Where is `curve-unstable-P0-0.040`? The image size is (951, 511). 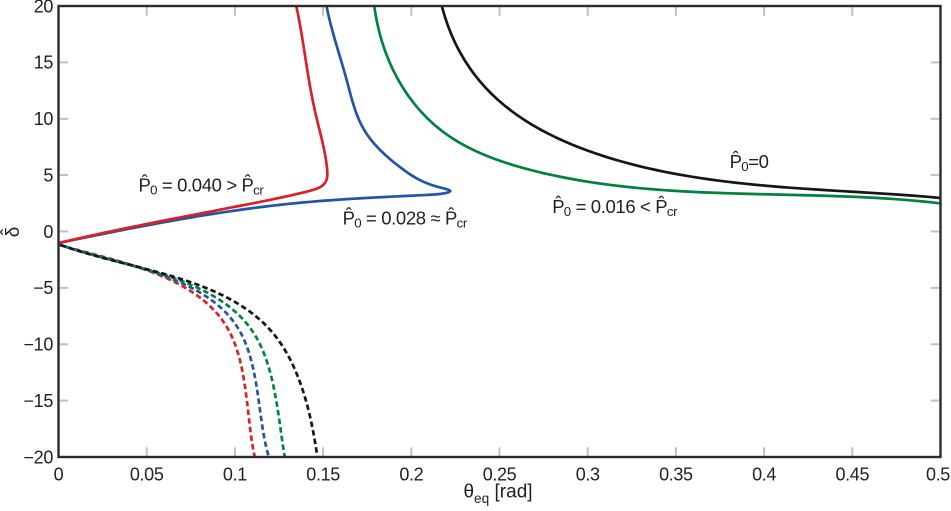
curve-unstable-P0-0.040 is located at coordinates (157, 350).